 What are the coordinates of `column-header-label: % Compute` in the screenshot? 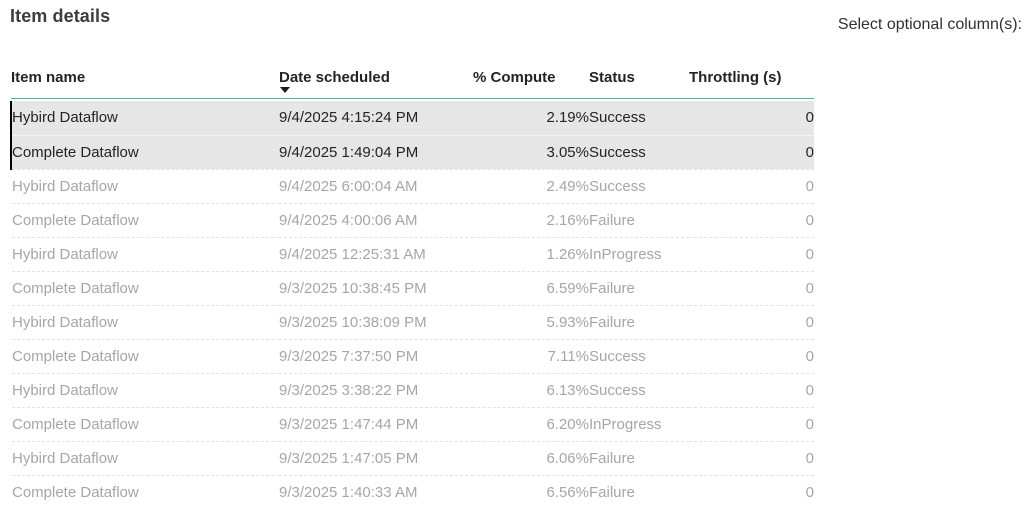 It's located at (514, 77).